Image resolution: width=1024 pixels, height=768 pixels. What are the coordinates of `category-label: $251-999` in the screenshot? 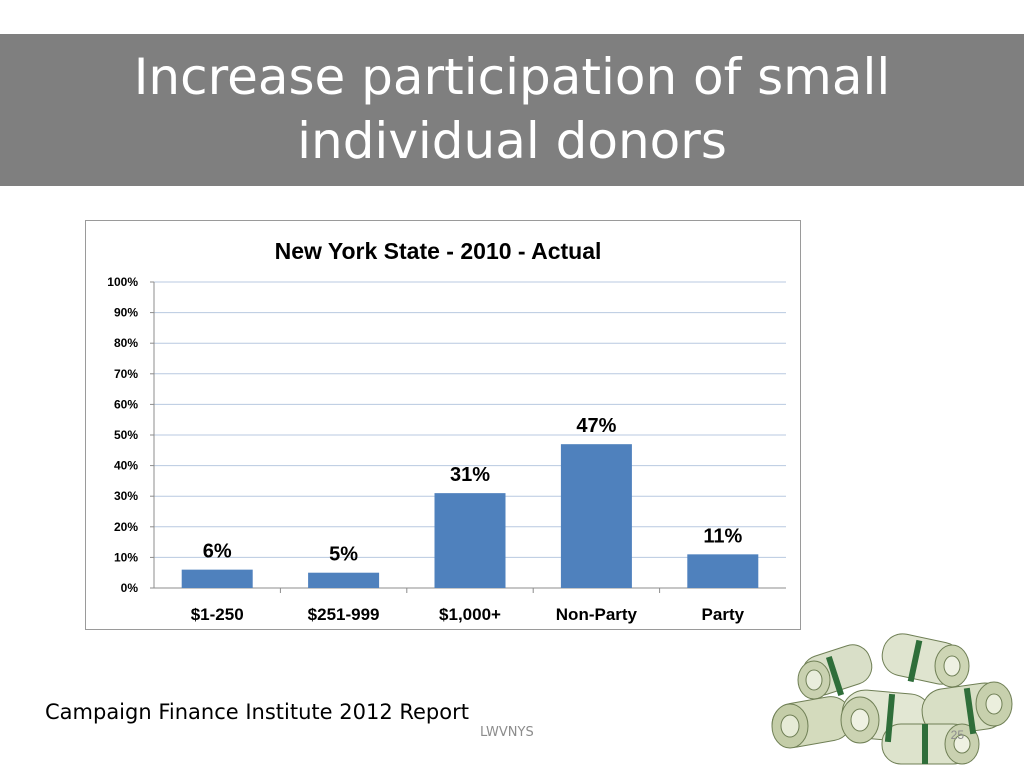 It's located at (344, 614).